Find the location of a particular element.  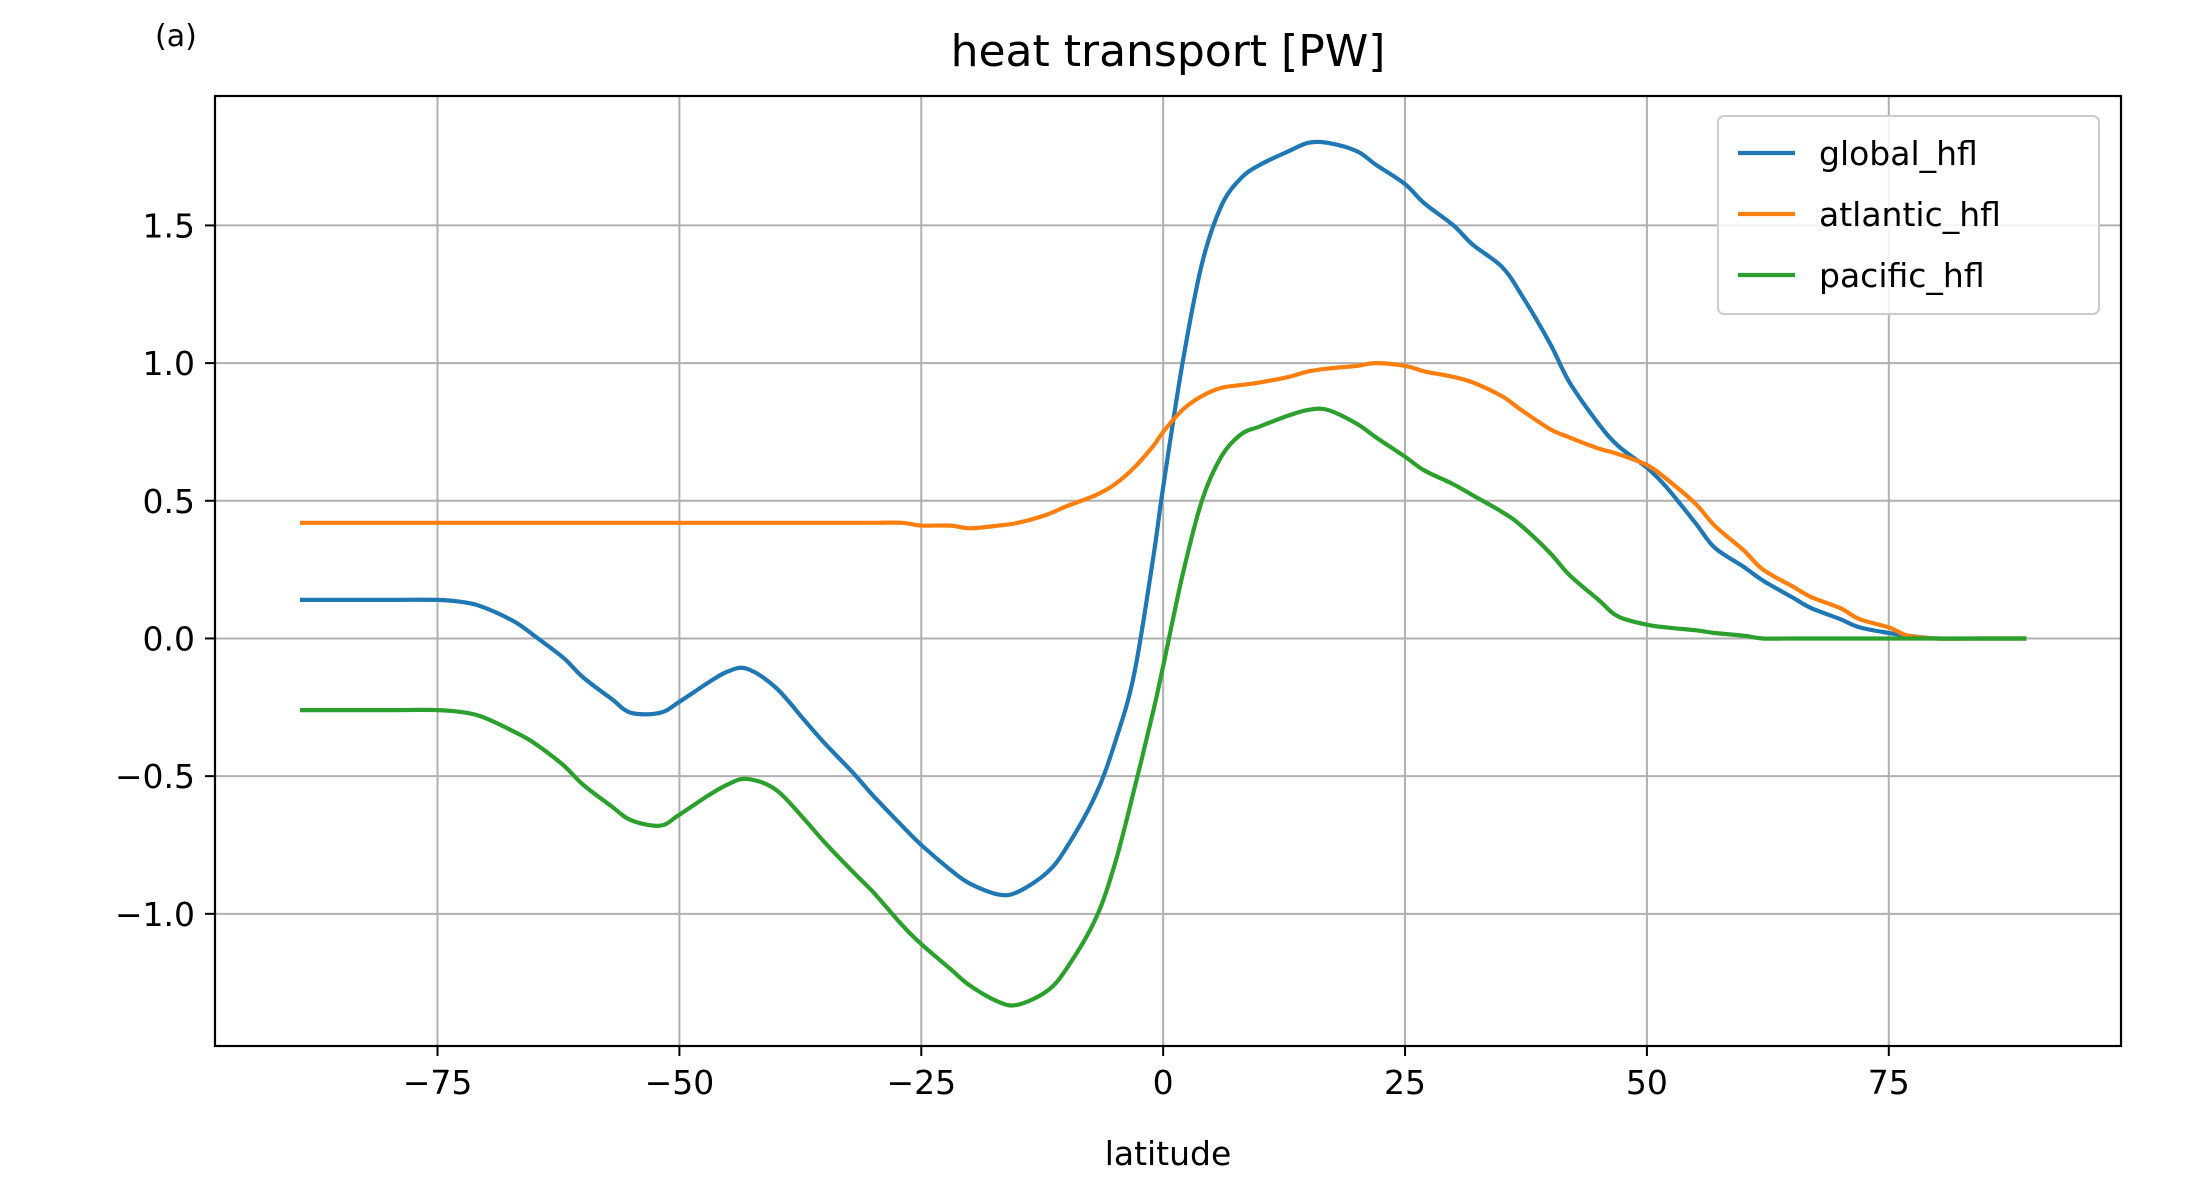

x-tick-label: −50 is located at coordinates (680, 1082).